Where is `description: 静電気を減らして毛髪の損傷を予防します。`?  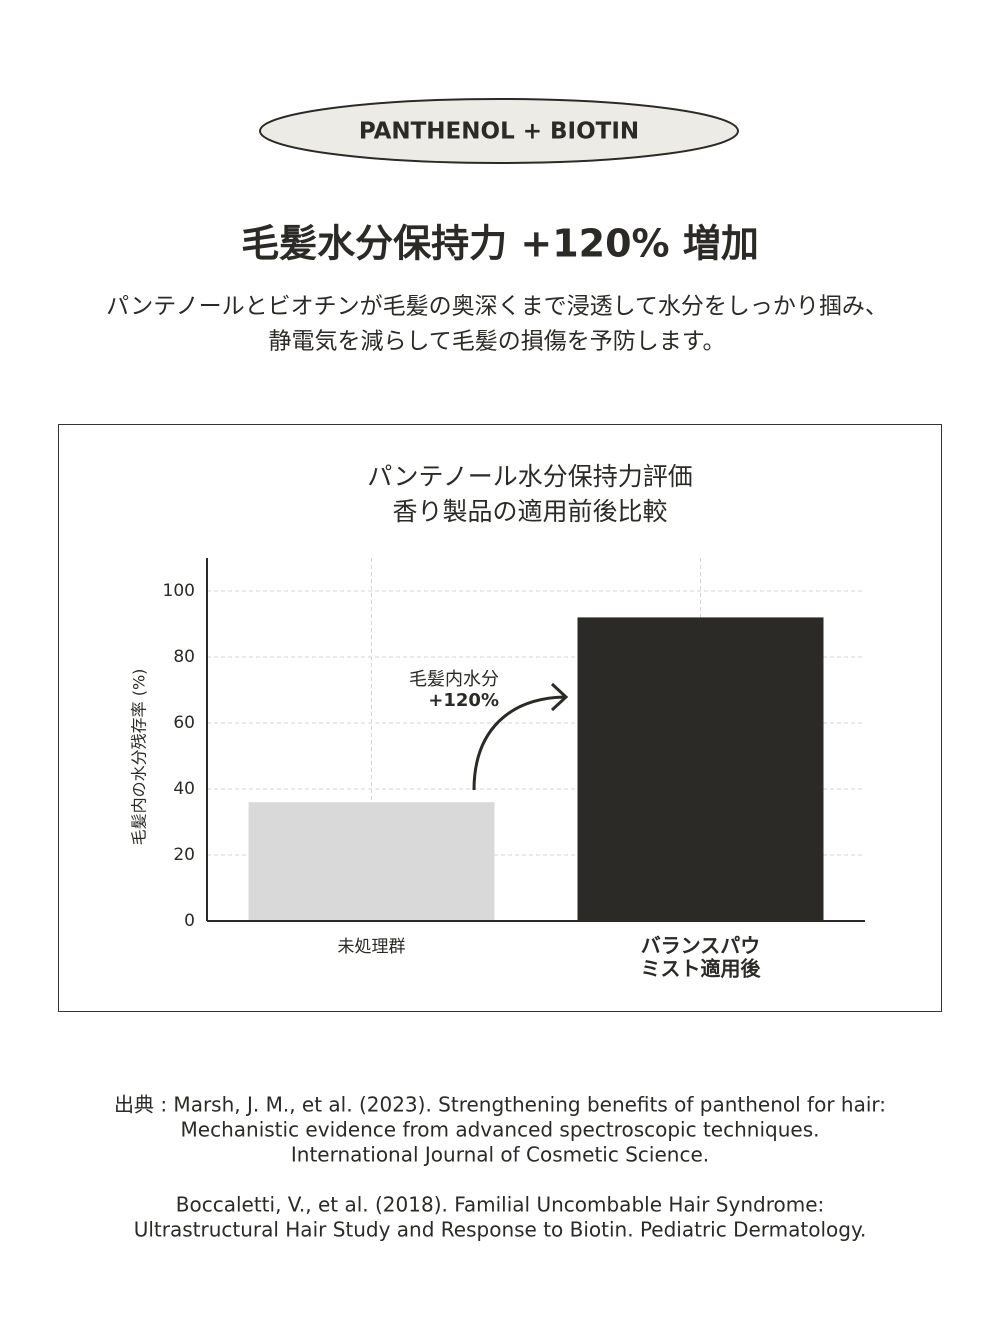
description: 静電気を減らして毛髪の損傷を予防します。 is located at coordinates (496, 342).